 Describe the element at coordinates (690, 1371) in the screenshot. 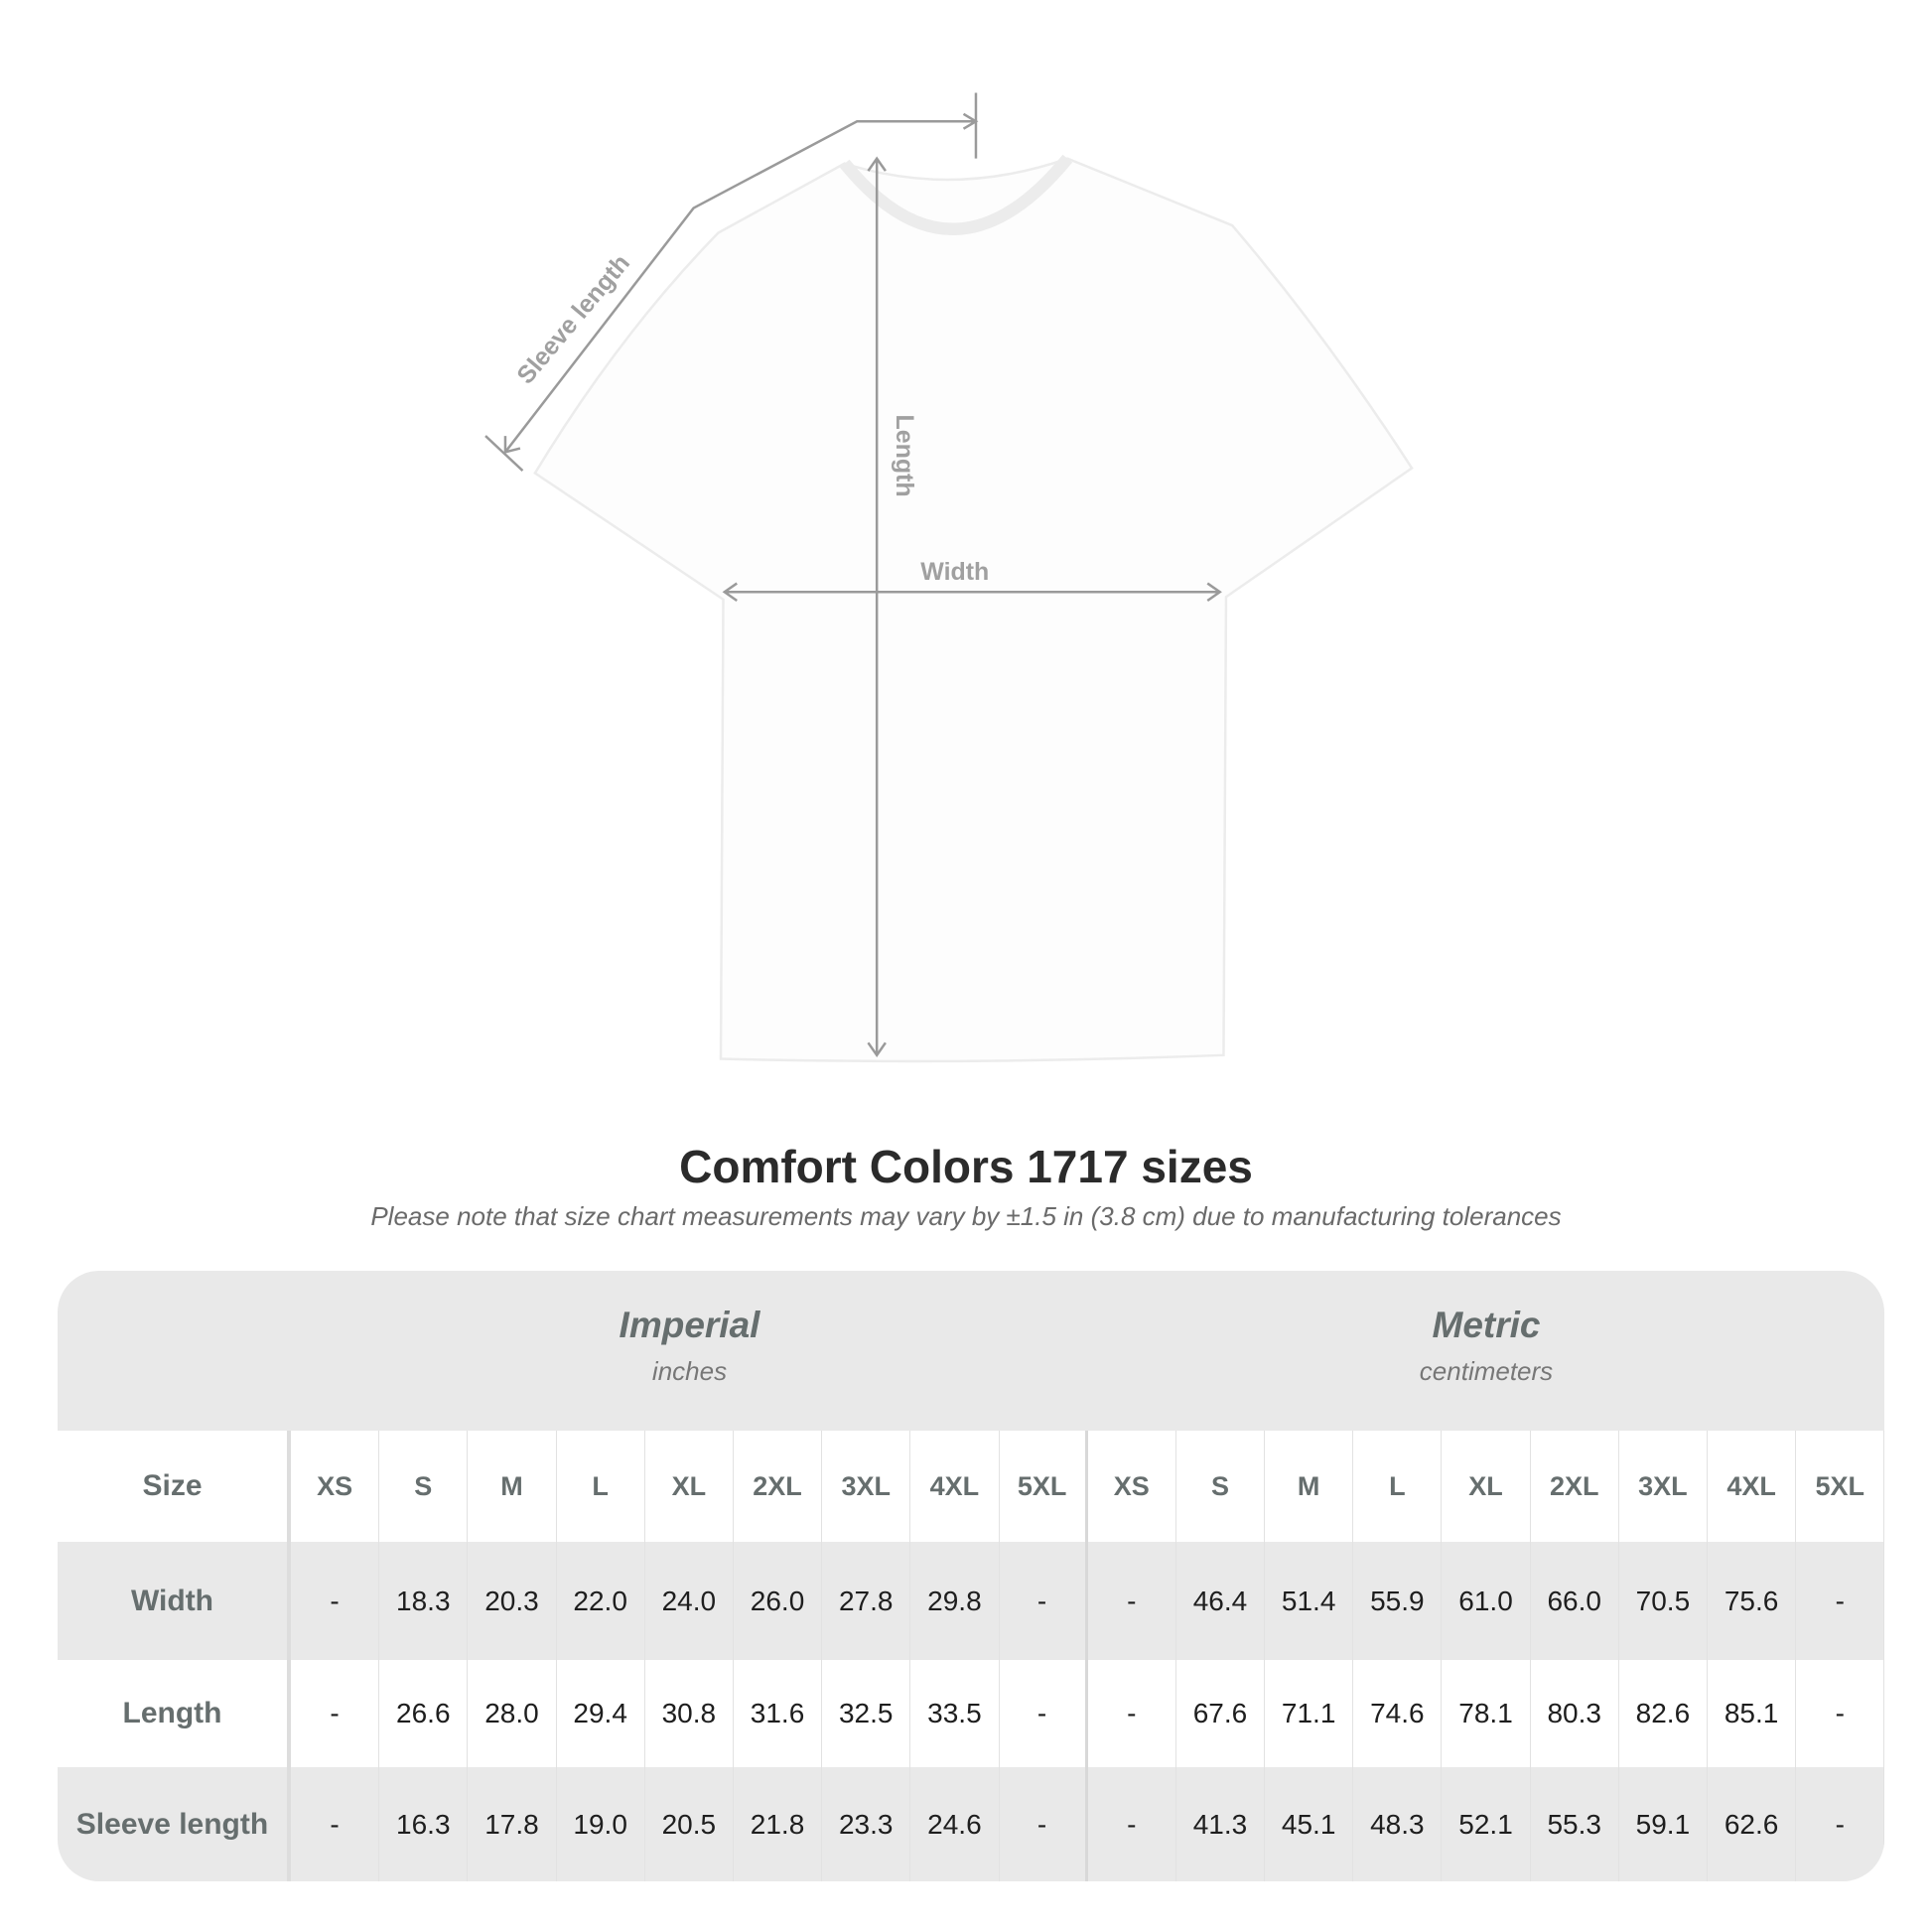

I see `imperial-unit: inches` at that location.